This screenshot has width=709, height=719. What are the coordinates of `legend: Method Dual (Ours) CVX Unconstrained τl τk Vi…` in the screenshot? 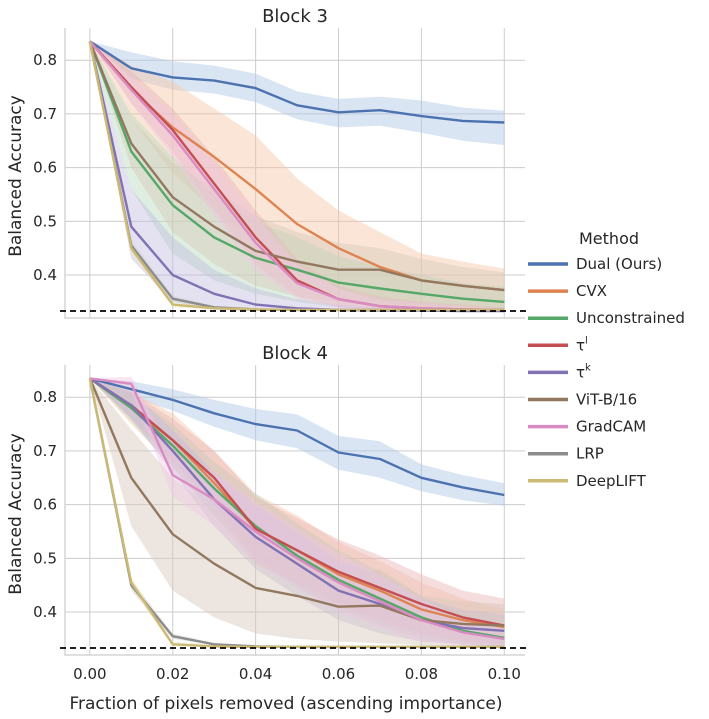 It's located at (606, 359).